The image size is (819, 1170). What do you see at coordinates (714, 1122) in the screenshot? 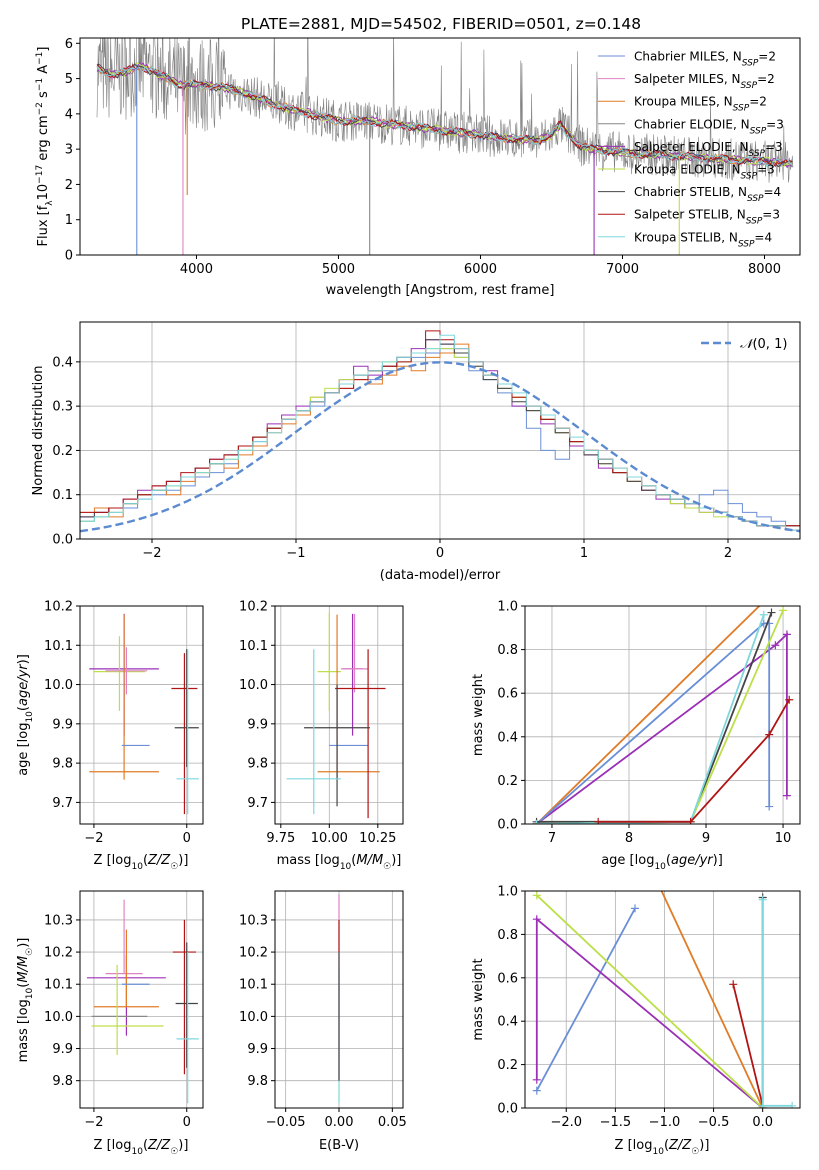
I see `x-tick-label: −0.5` at bounding box center [714, 1122].